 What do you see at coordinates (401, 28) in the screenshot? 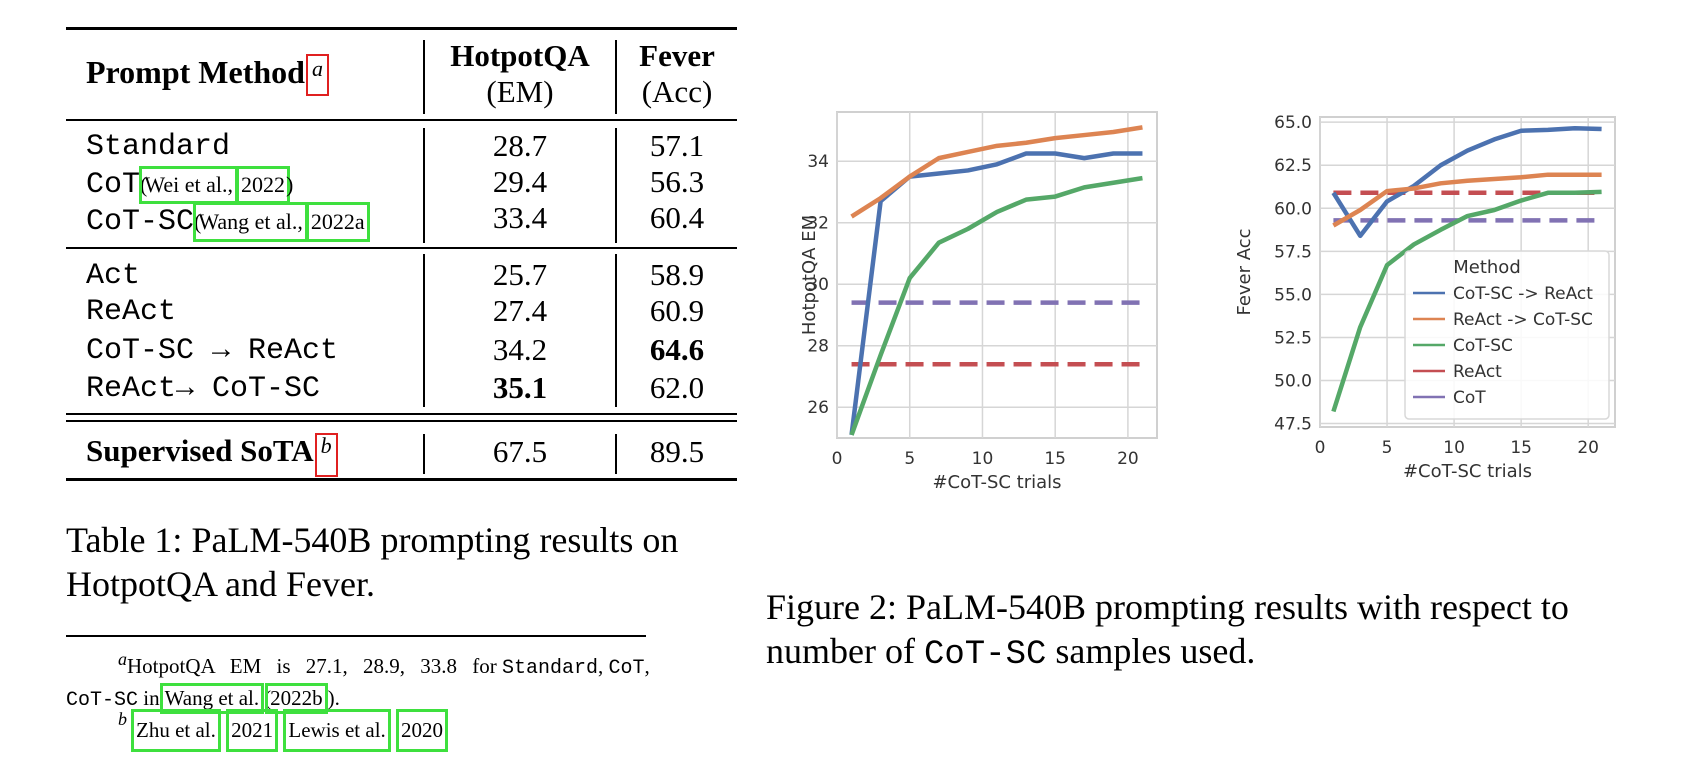
I see `table-top-rule` at bounding box center [401, 28].